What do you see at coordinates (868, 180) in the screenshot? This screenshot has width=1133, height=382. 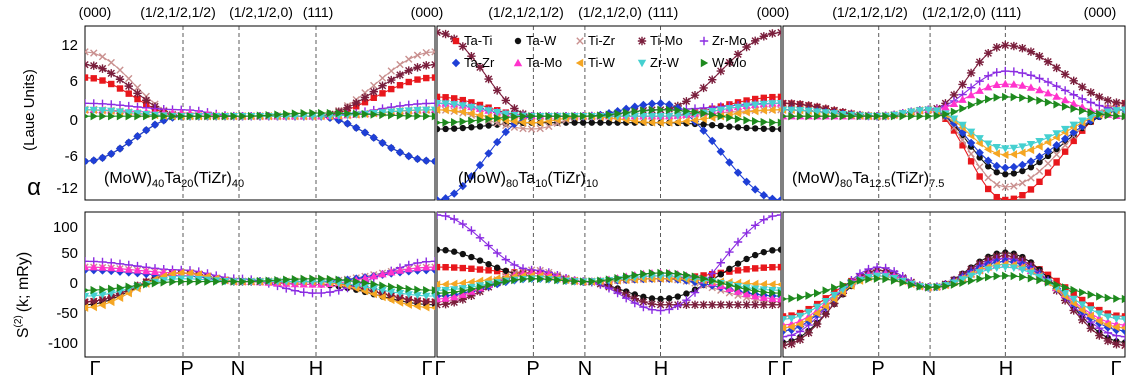 I see `composition-label-3: (MoW)80Ta12.5(TiZr)7.5` at bounding box center [868, 180].